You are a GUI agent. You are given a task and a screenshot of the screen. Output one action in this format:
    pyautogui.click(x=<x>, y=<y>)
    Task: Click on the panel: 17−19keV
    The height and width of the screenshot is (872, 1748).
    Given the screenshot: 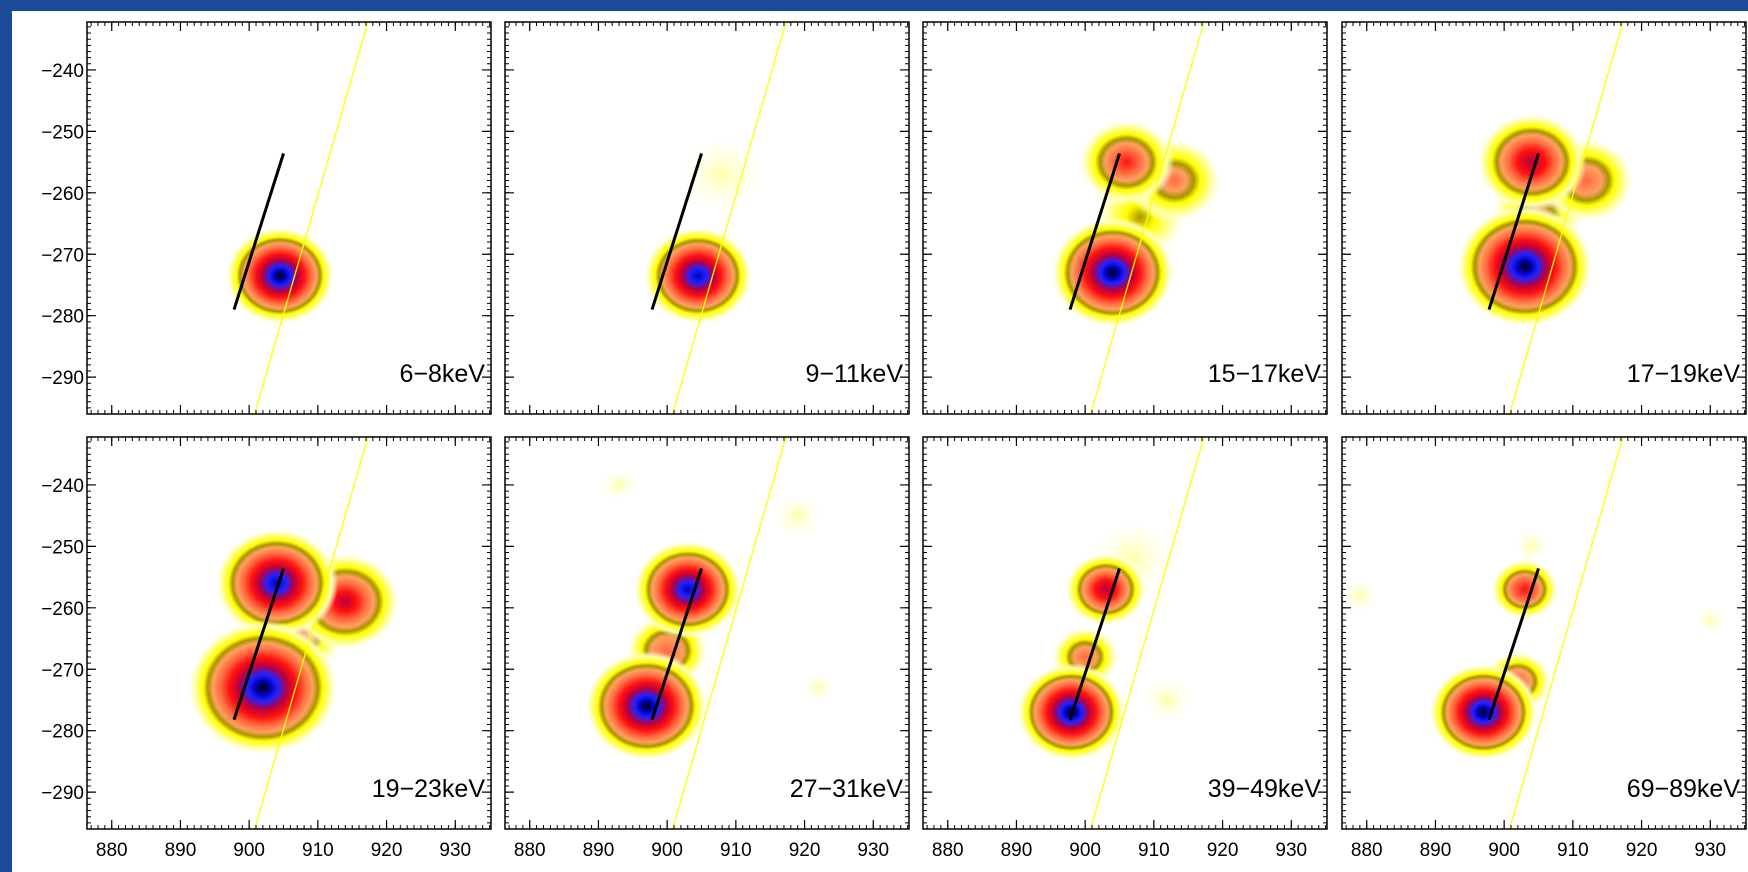 What is the action you would take?
    pyautogui.click(x=1544, y=218)
    